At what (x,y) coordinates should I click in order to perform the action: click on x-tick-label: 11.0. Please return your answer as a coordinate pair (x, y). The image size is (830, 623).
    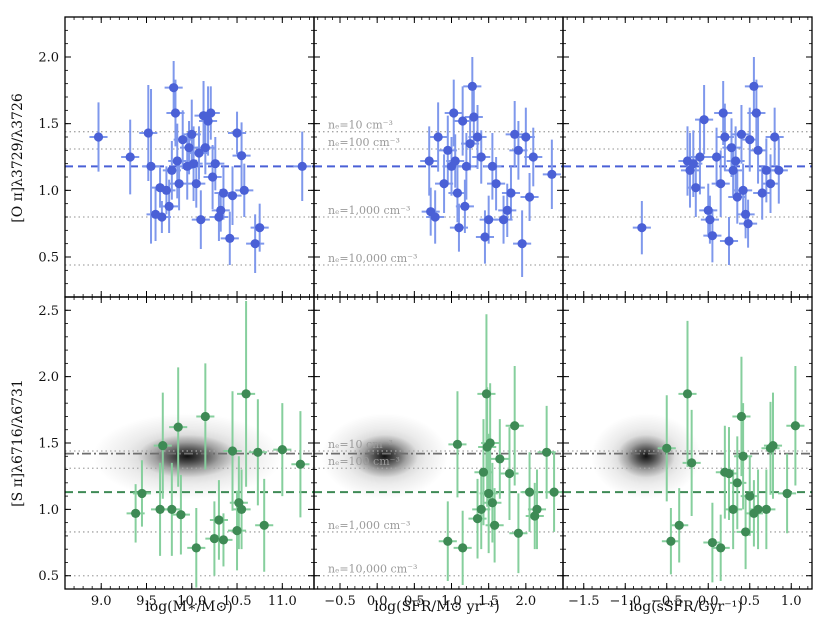
    Looking at the image, I should click on (282, 601).